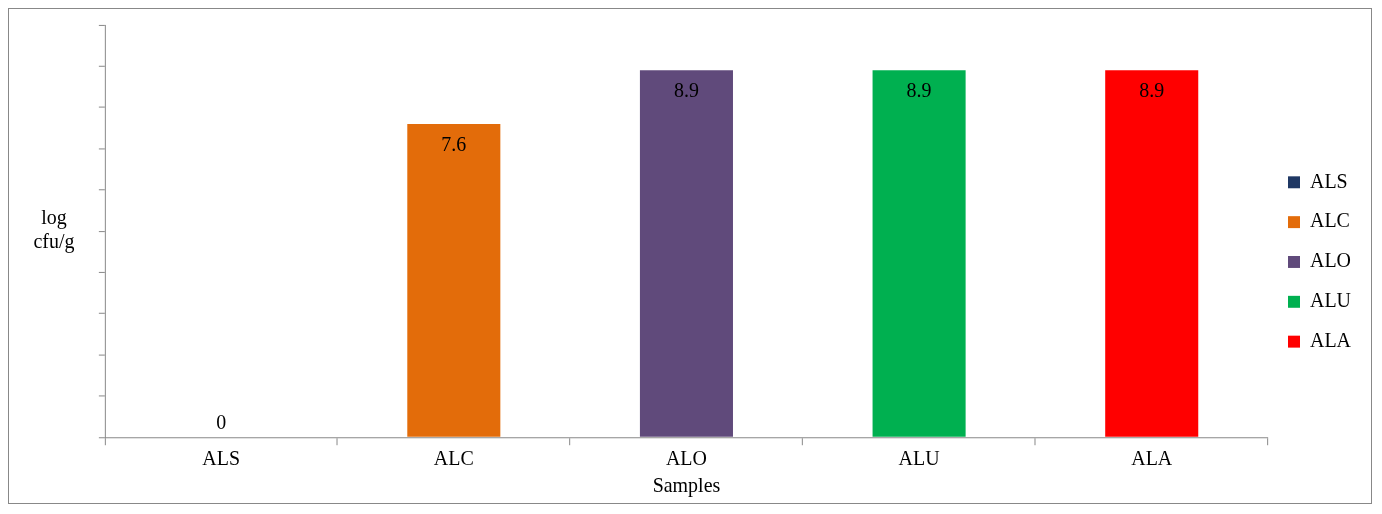 Image resolution: width=1382 pixels, height=514 pixels. Describe the element at coordinates (454, 144) in the screenshot. I see `data-label: 7.6` at that location.